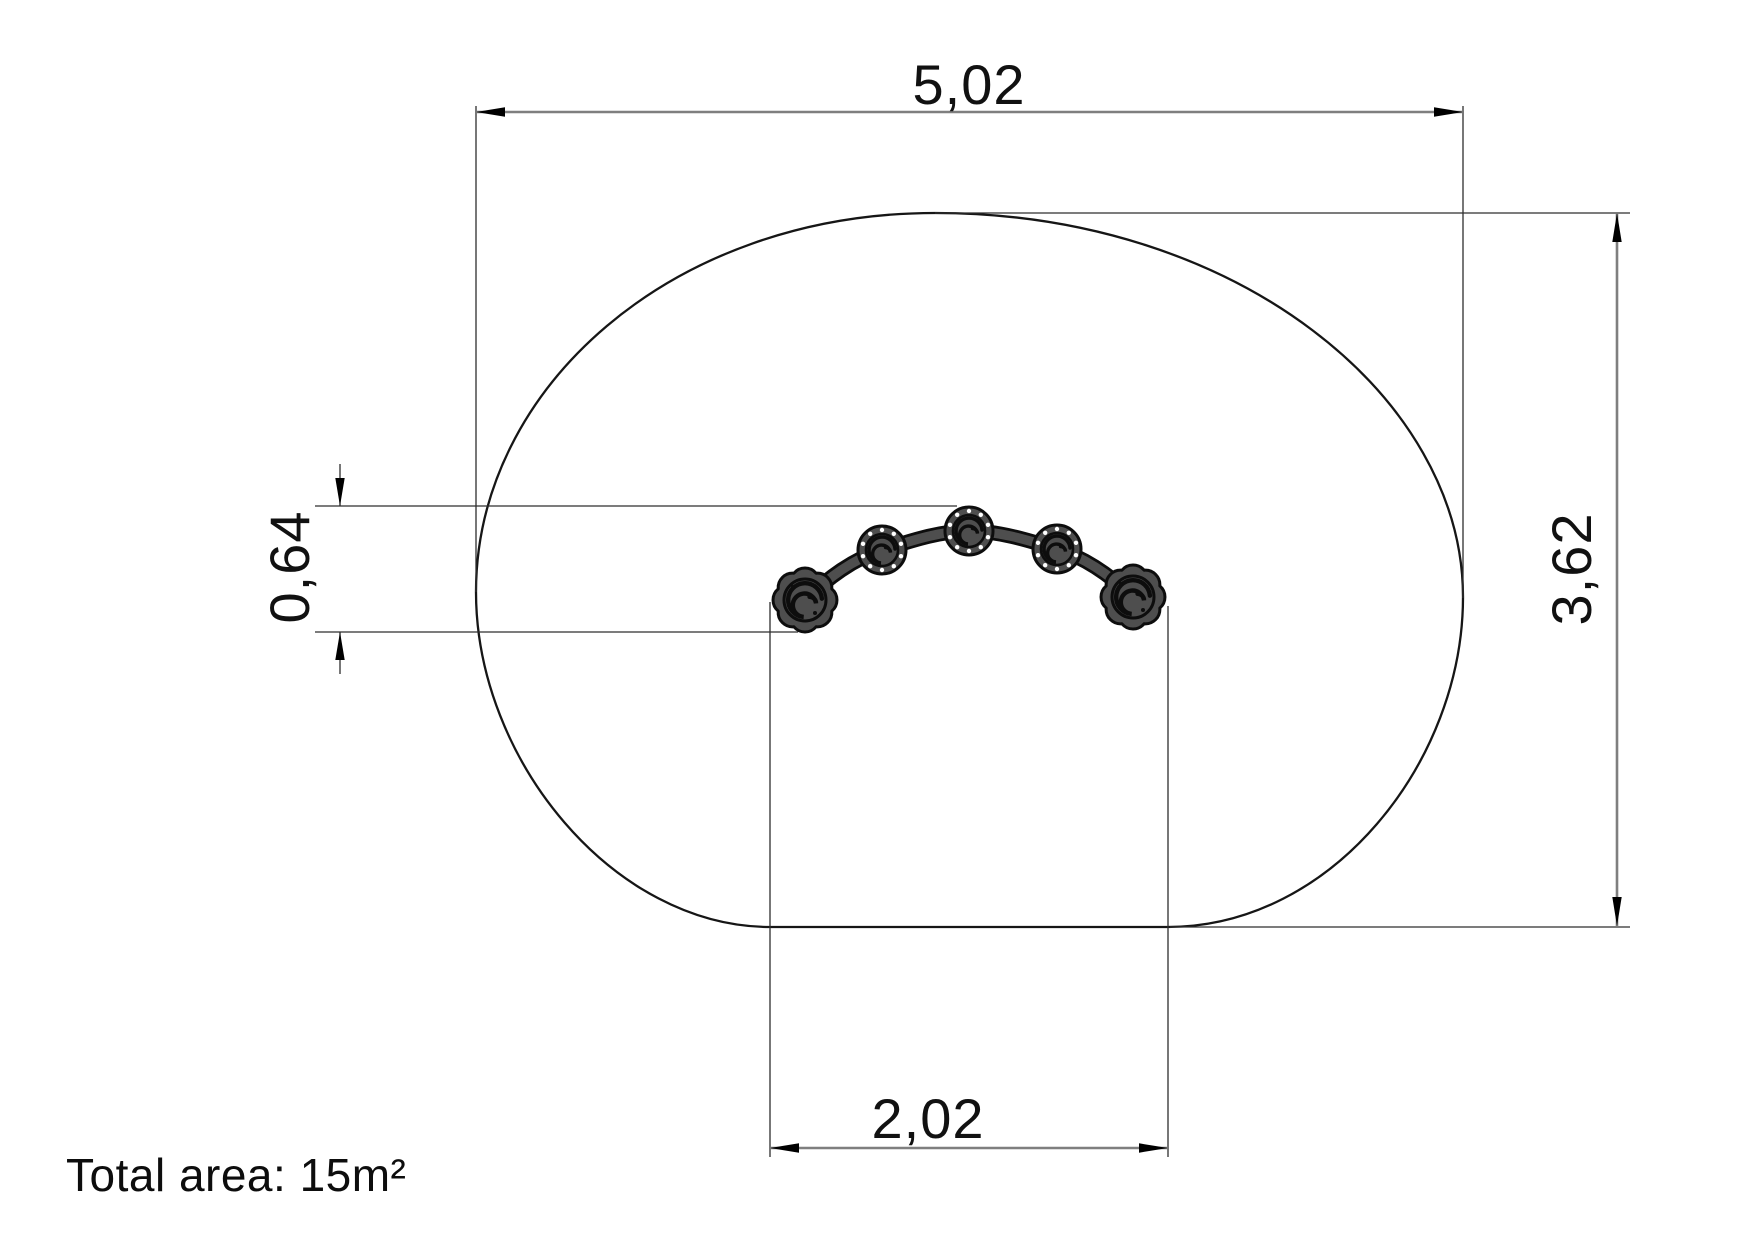  I want to click on dimension-equipment-width: 2,02, so click(969, 879).